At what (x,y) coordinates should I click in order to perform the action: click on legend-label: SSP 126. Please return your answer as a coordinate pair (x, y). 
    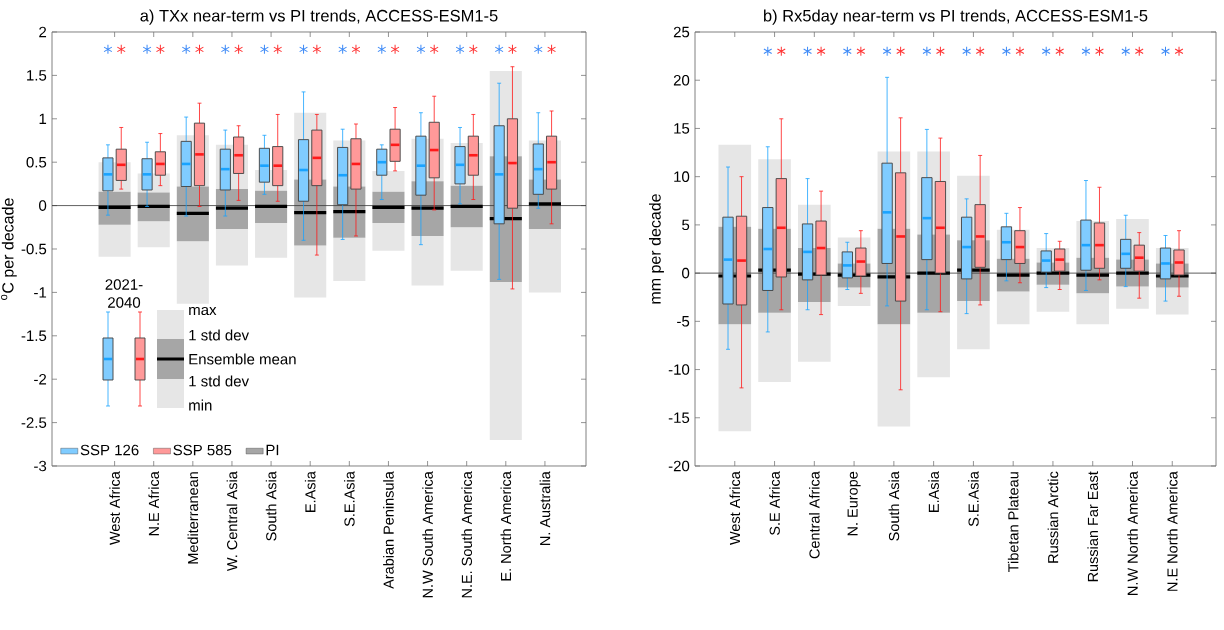
    Looking at the image, I should click on (109, 450).